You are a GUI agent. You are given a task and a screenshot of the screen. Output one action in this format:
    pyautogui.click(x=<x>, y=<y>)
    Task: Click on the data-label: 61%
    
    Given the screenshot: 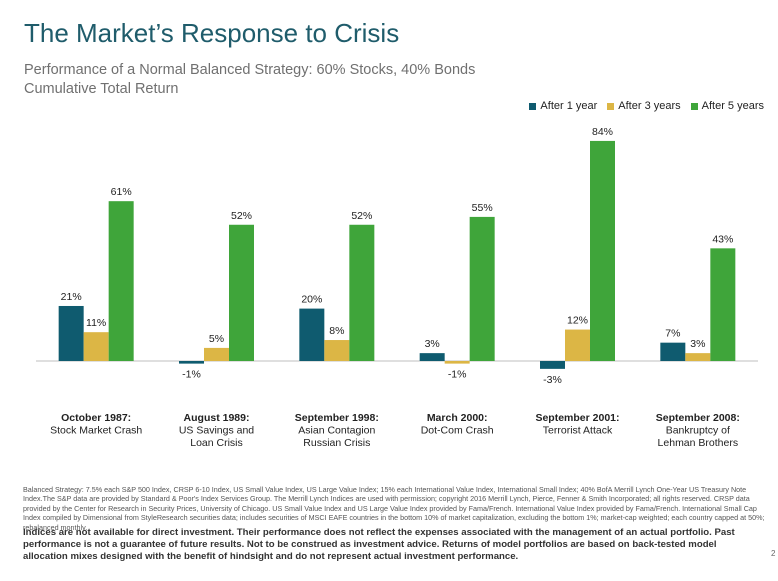 What is the action you would take?
    pyautogui.click(x=121, y=192)
    